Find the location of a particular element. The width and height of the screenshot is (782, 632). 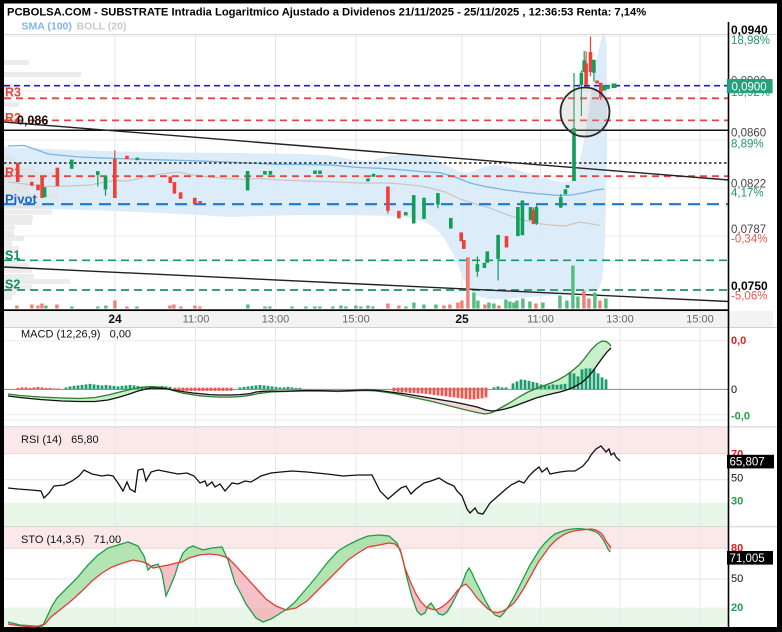

svg-text: BOLL (20) is located at coordinates (102, 27).